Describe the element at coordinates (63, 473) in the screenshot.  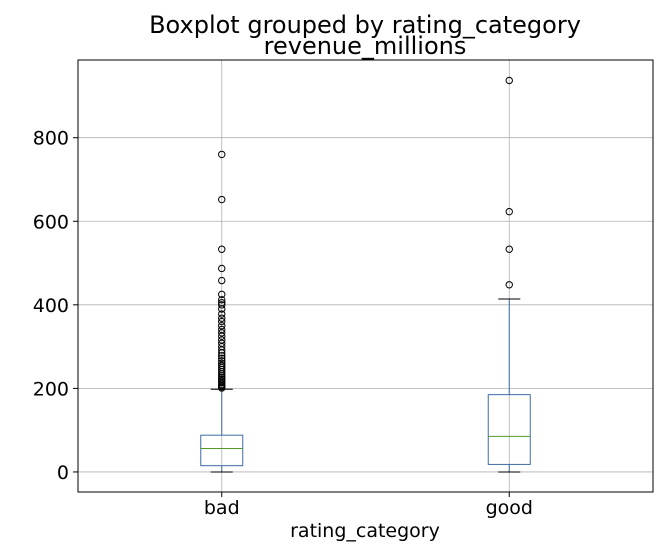
I see `y-tick-label: 0` at that location.